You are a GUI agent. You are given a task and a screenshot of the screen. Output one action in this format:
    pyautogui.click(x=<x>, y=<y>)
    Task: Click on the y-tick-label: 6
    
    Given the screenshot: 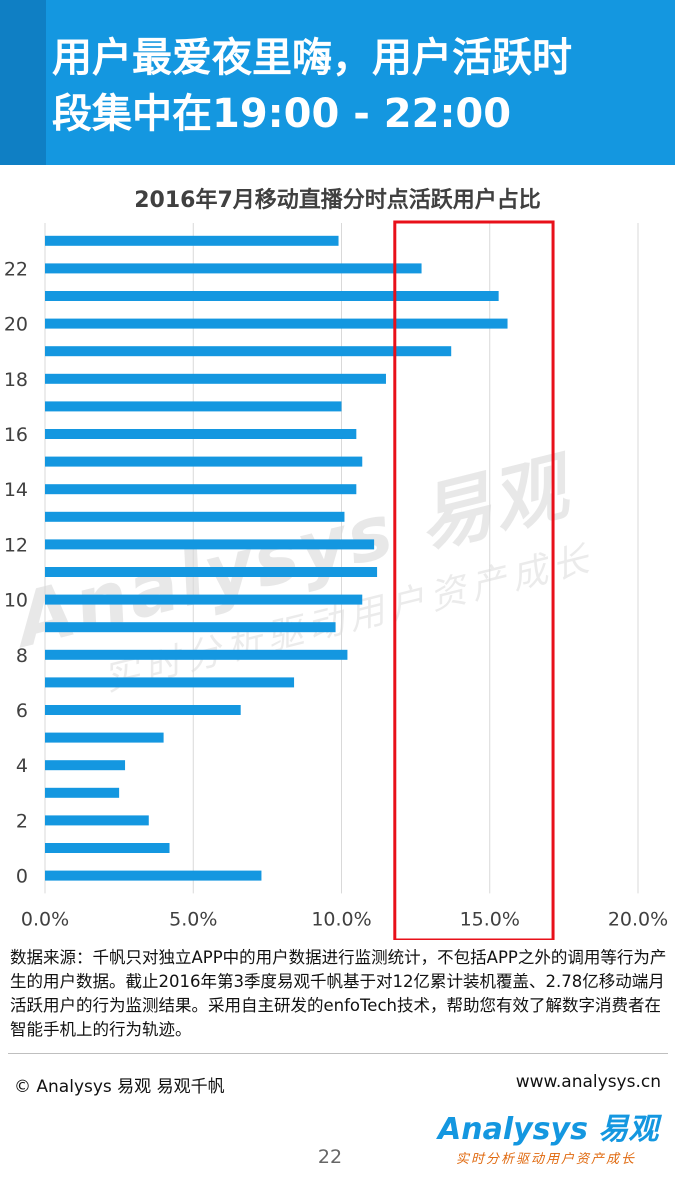 What is the action you would take?
    pyautogui.click(x=22, y=711)
    